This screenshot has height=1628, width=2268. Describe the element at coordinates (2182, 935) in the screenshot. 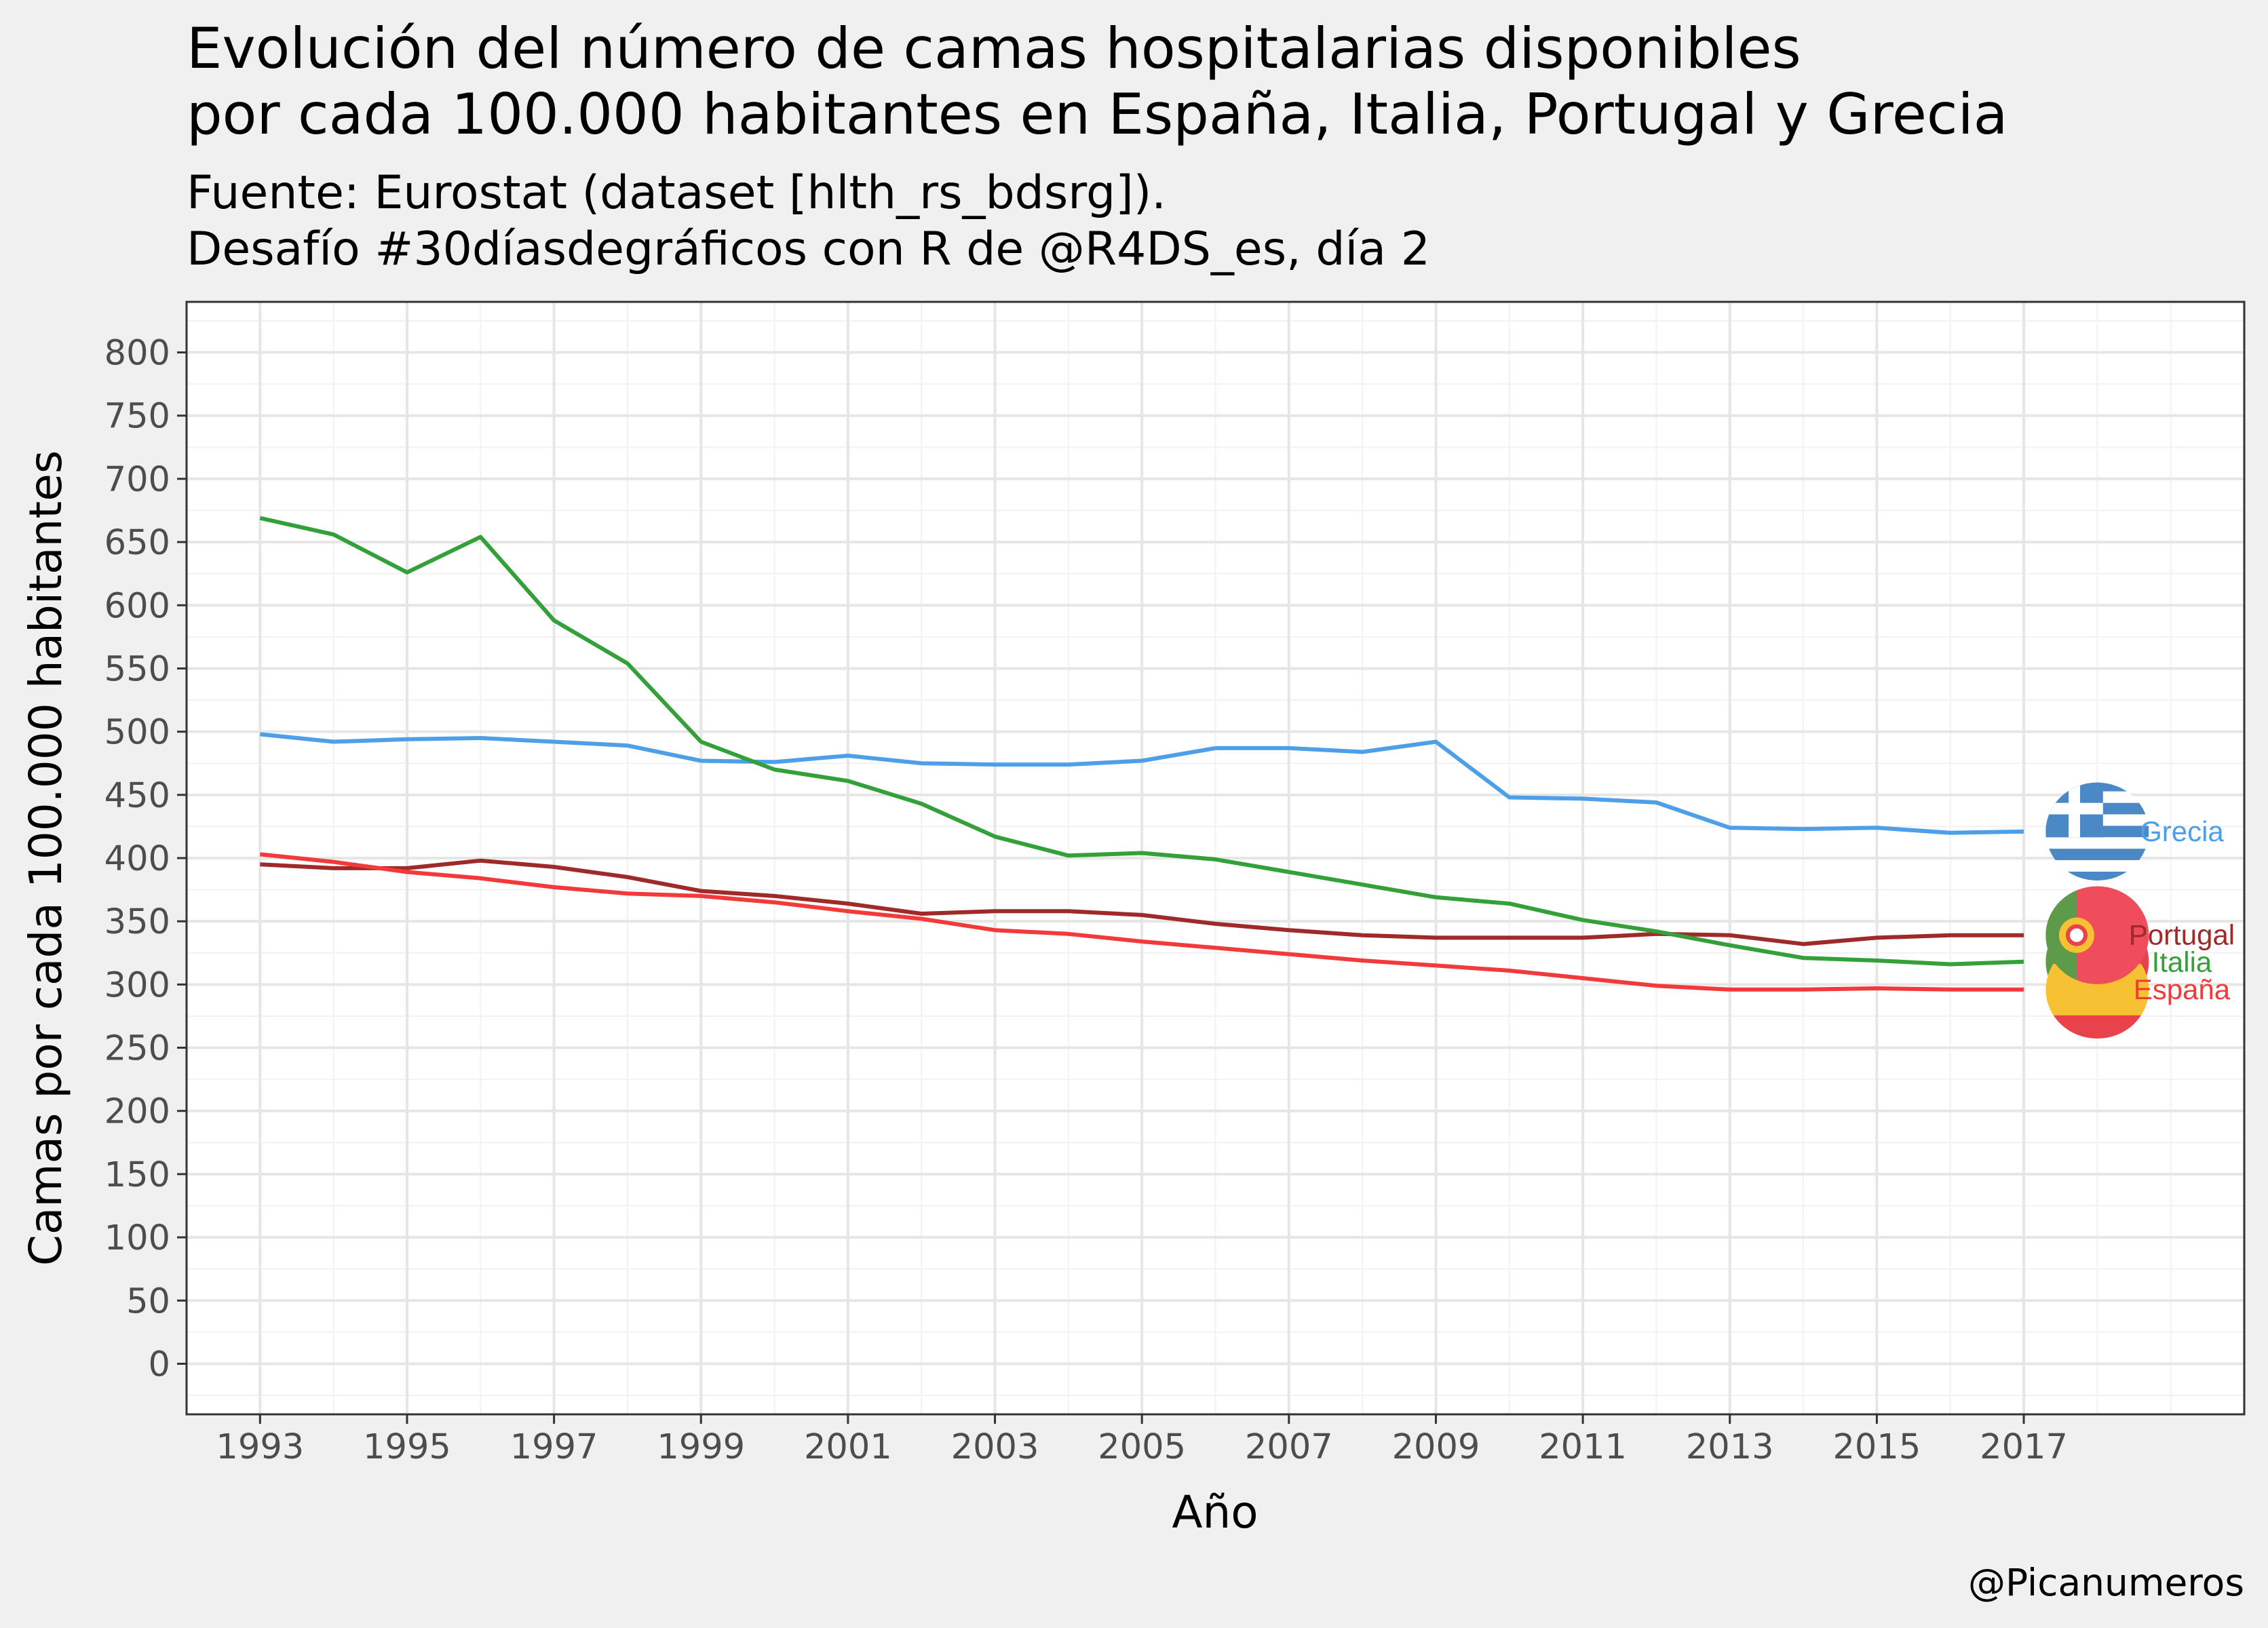

I see `series-end-label: Portugal` at that location.